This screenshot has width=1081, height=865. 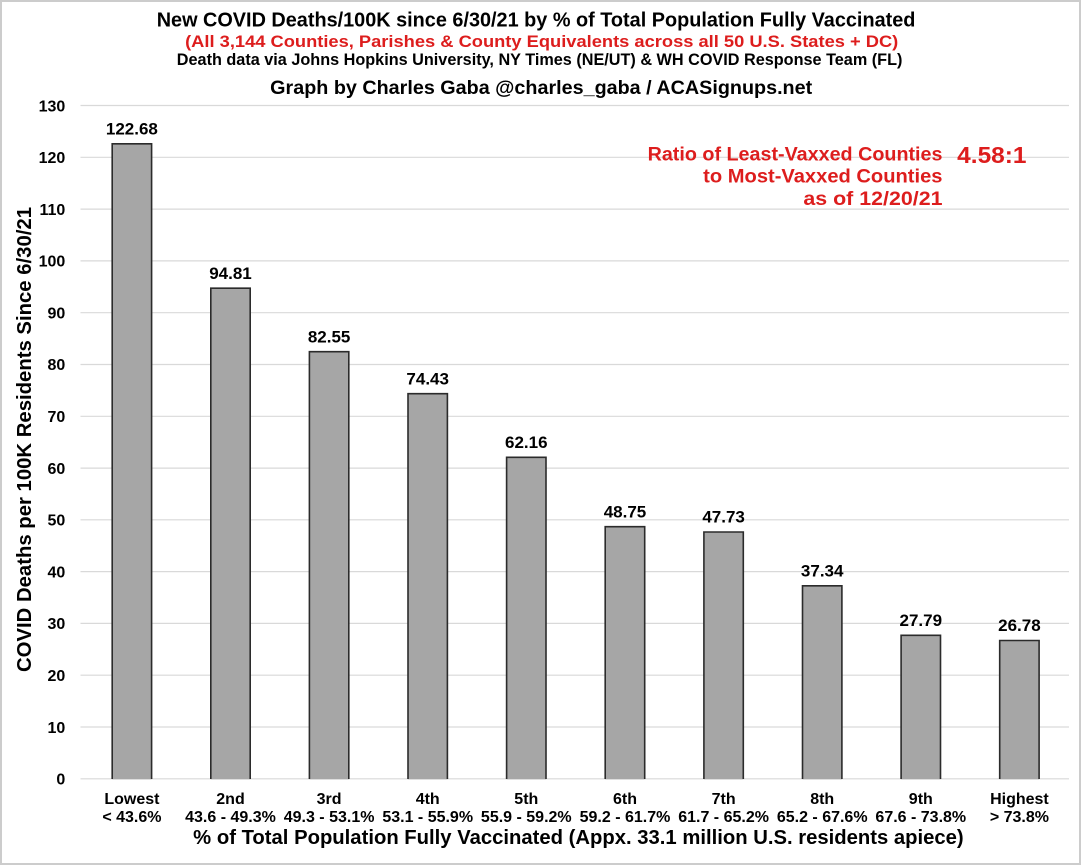 What do you see at coordinates (132, 128) in the screenshot?
I see `svg-text: 122.68` at bounding box center [132, 128].